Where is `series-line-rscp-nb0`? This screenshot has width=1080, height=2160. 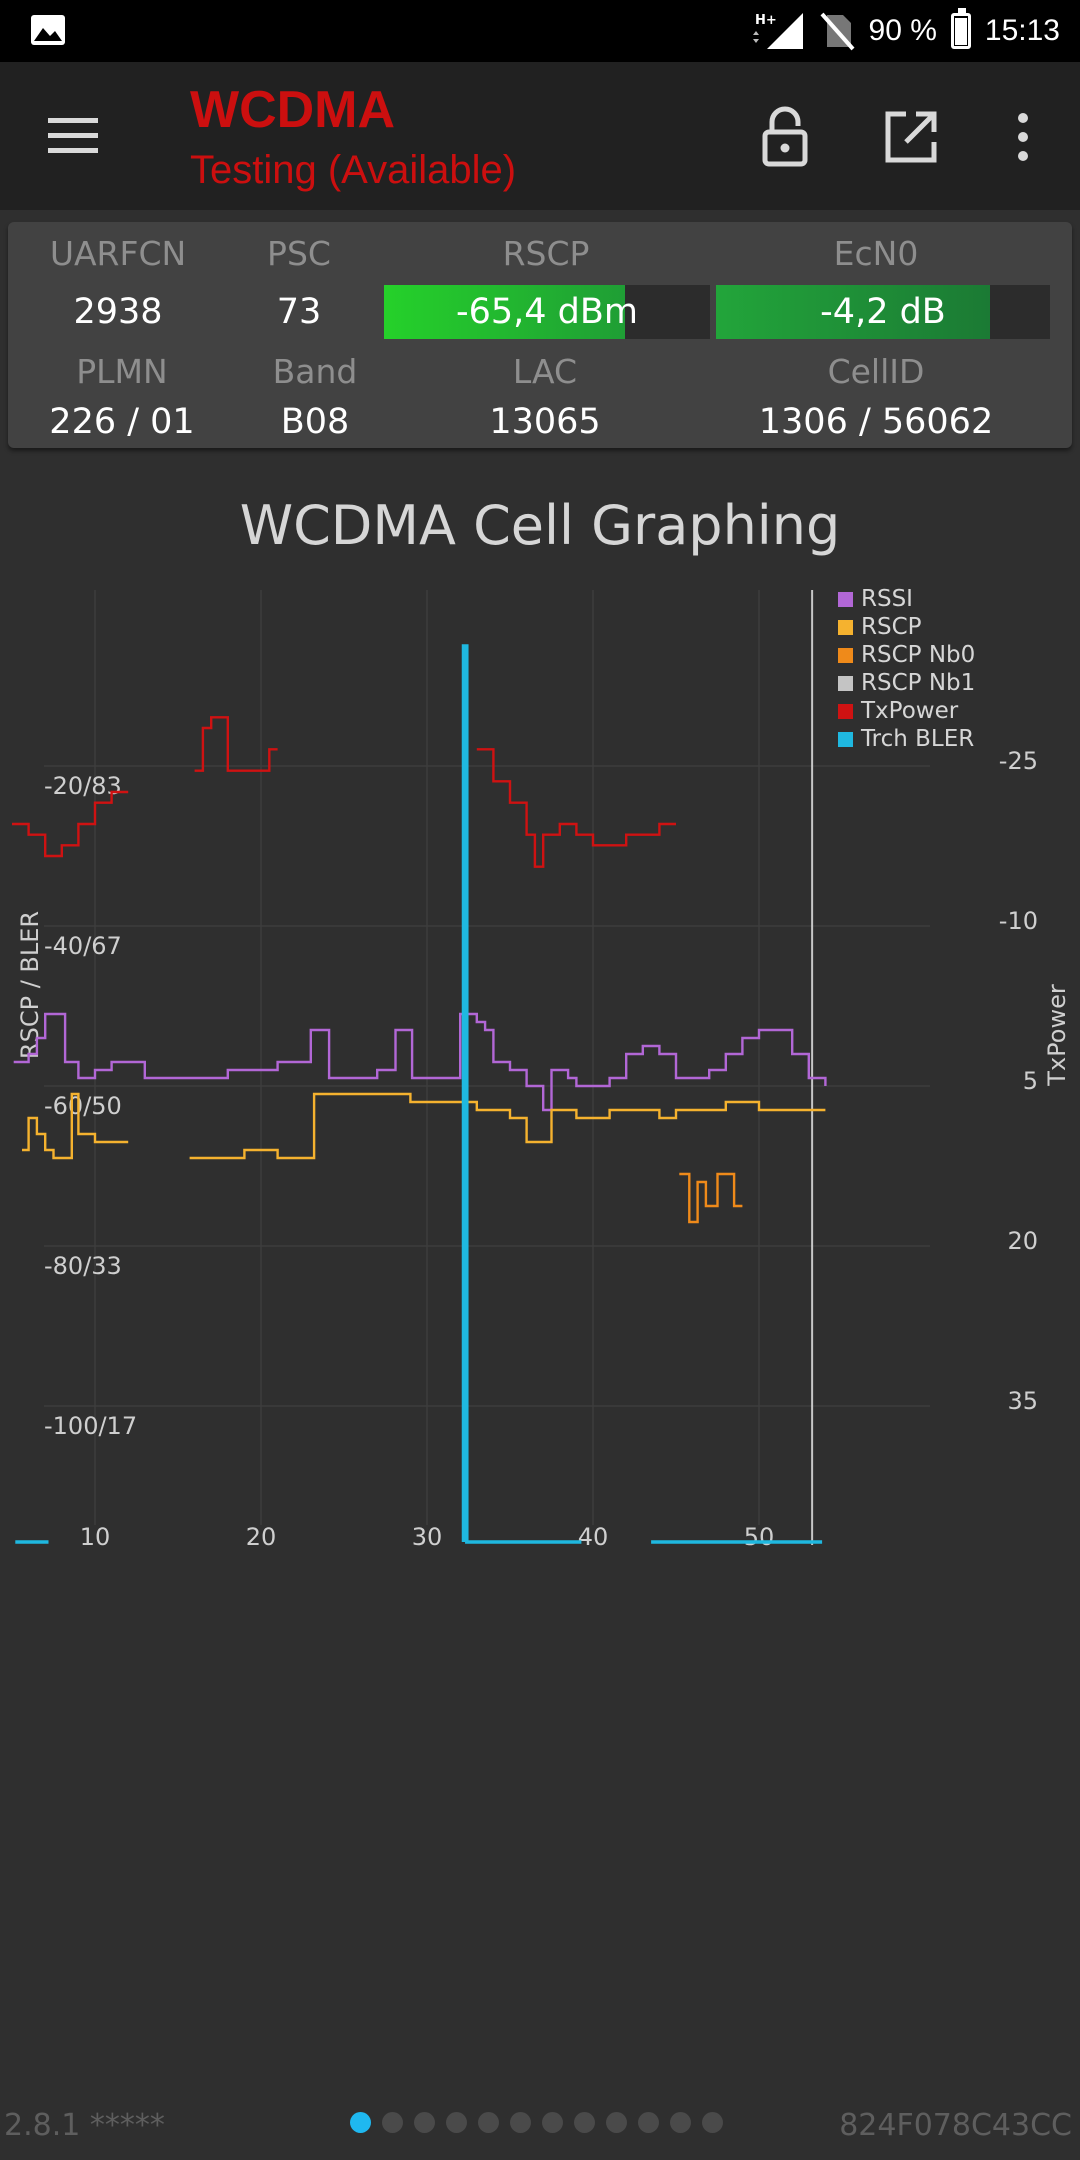
series-line-rscp-nb0 is located at coordinates (711, 1198).